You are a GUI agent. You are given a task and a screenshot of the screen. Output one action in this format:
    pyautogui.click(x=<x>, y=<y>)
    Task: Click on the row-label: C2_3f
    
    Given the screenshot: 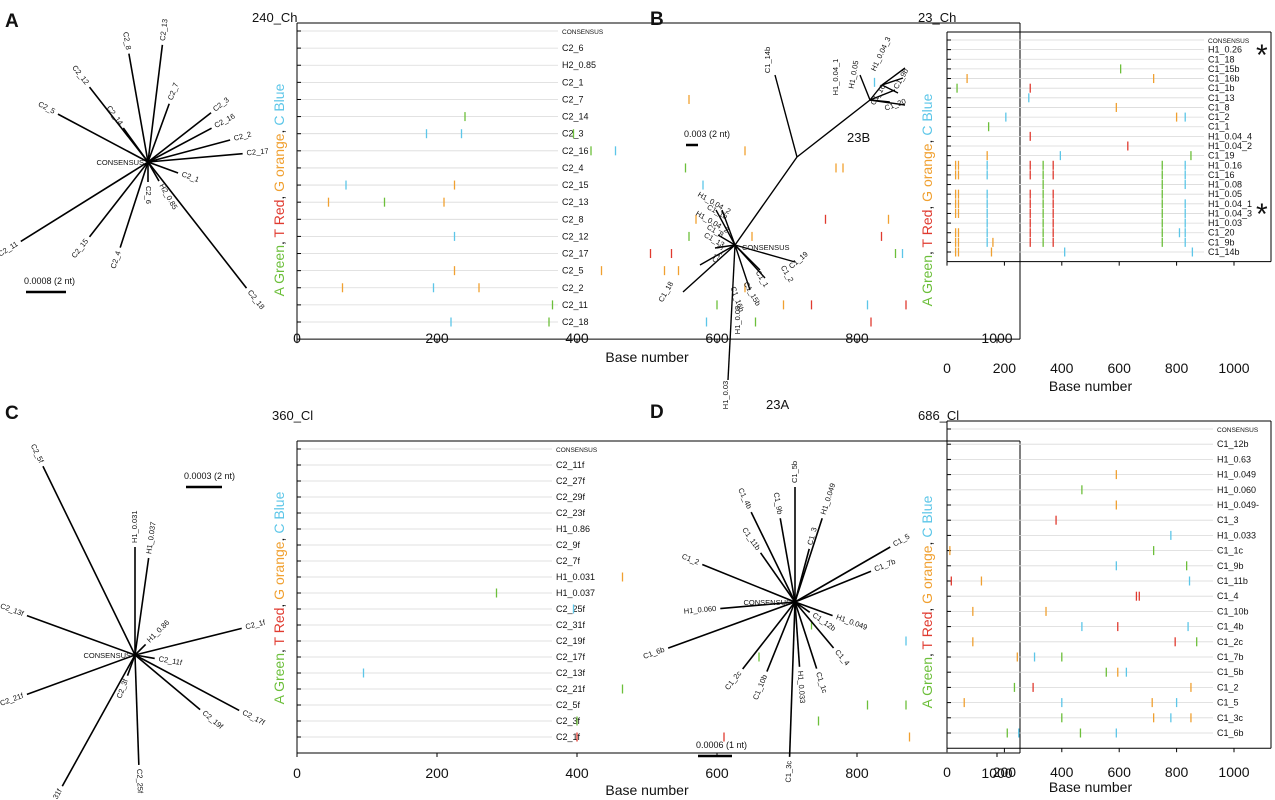 What is the action you would take?
    pyautogui.click(x=568, y=721)
    